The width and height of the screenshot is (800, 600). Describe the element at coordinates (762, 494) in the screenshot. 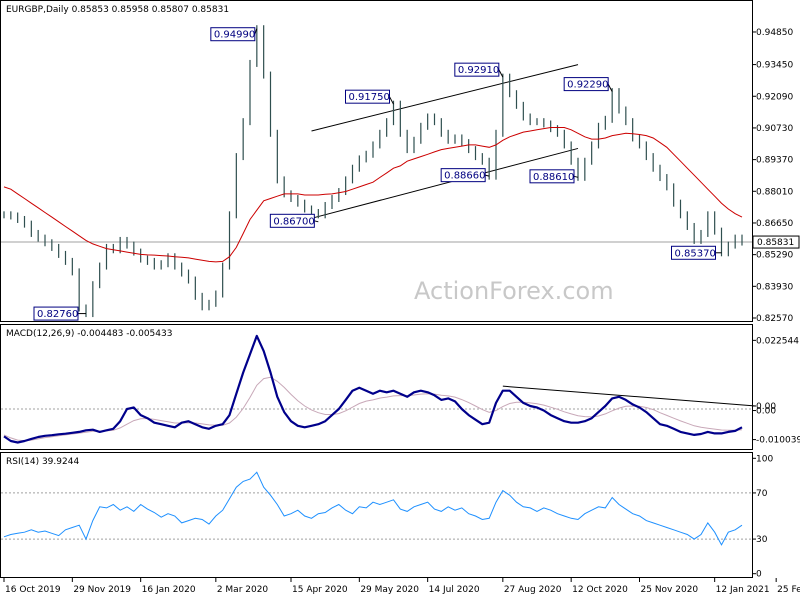

I see `rsi-y-tick-label: 70` at that location.